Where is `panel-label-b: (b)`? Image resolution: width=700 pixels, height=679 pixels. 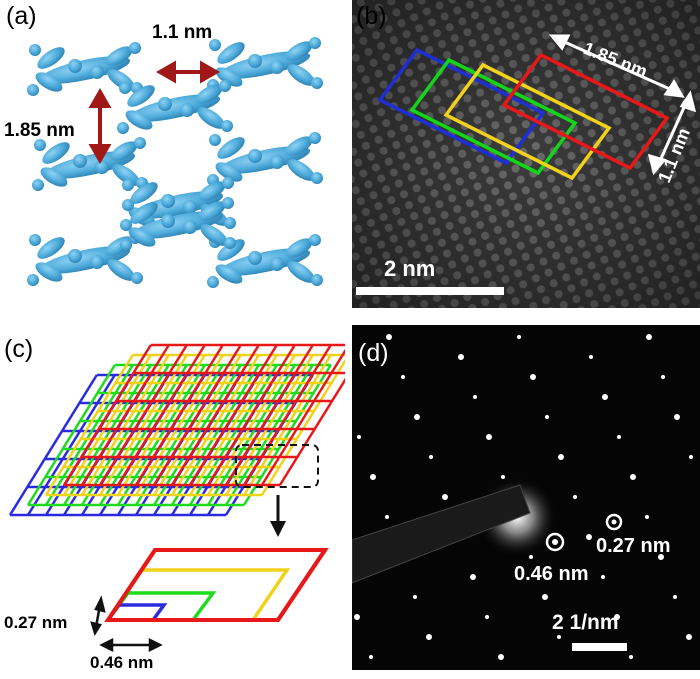 panel-label-b: (b) is located at coordinates (371, 16).